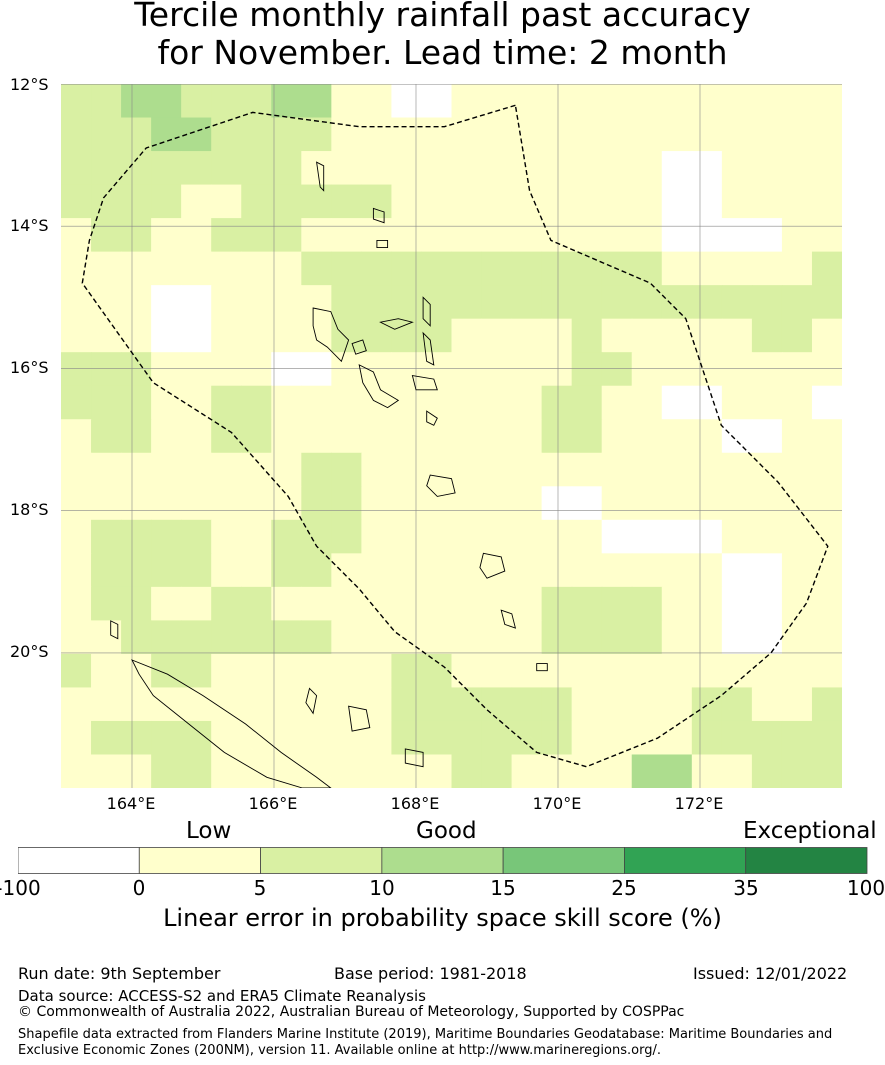  What do you see at coordinates (382, 888) in the screenshot?
I see `colorbar-tick: 10` at bounding box center [382, 888].